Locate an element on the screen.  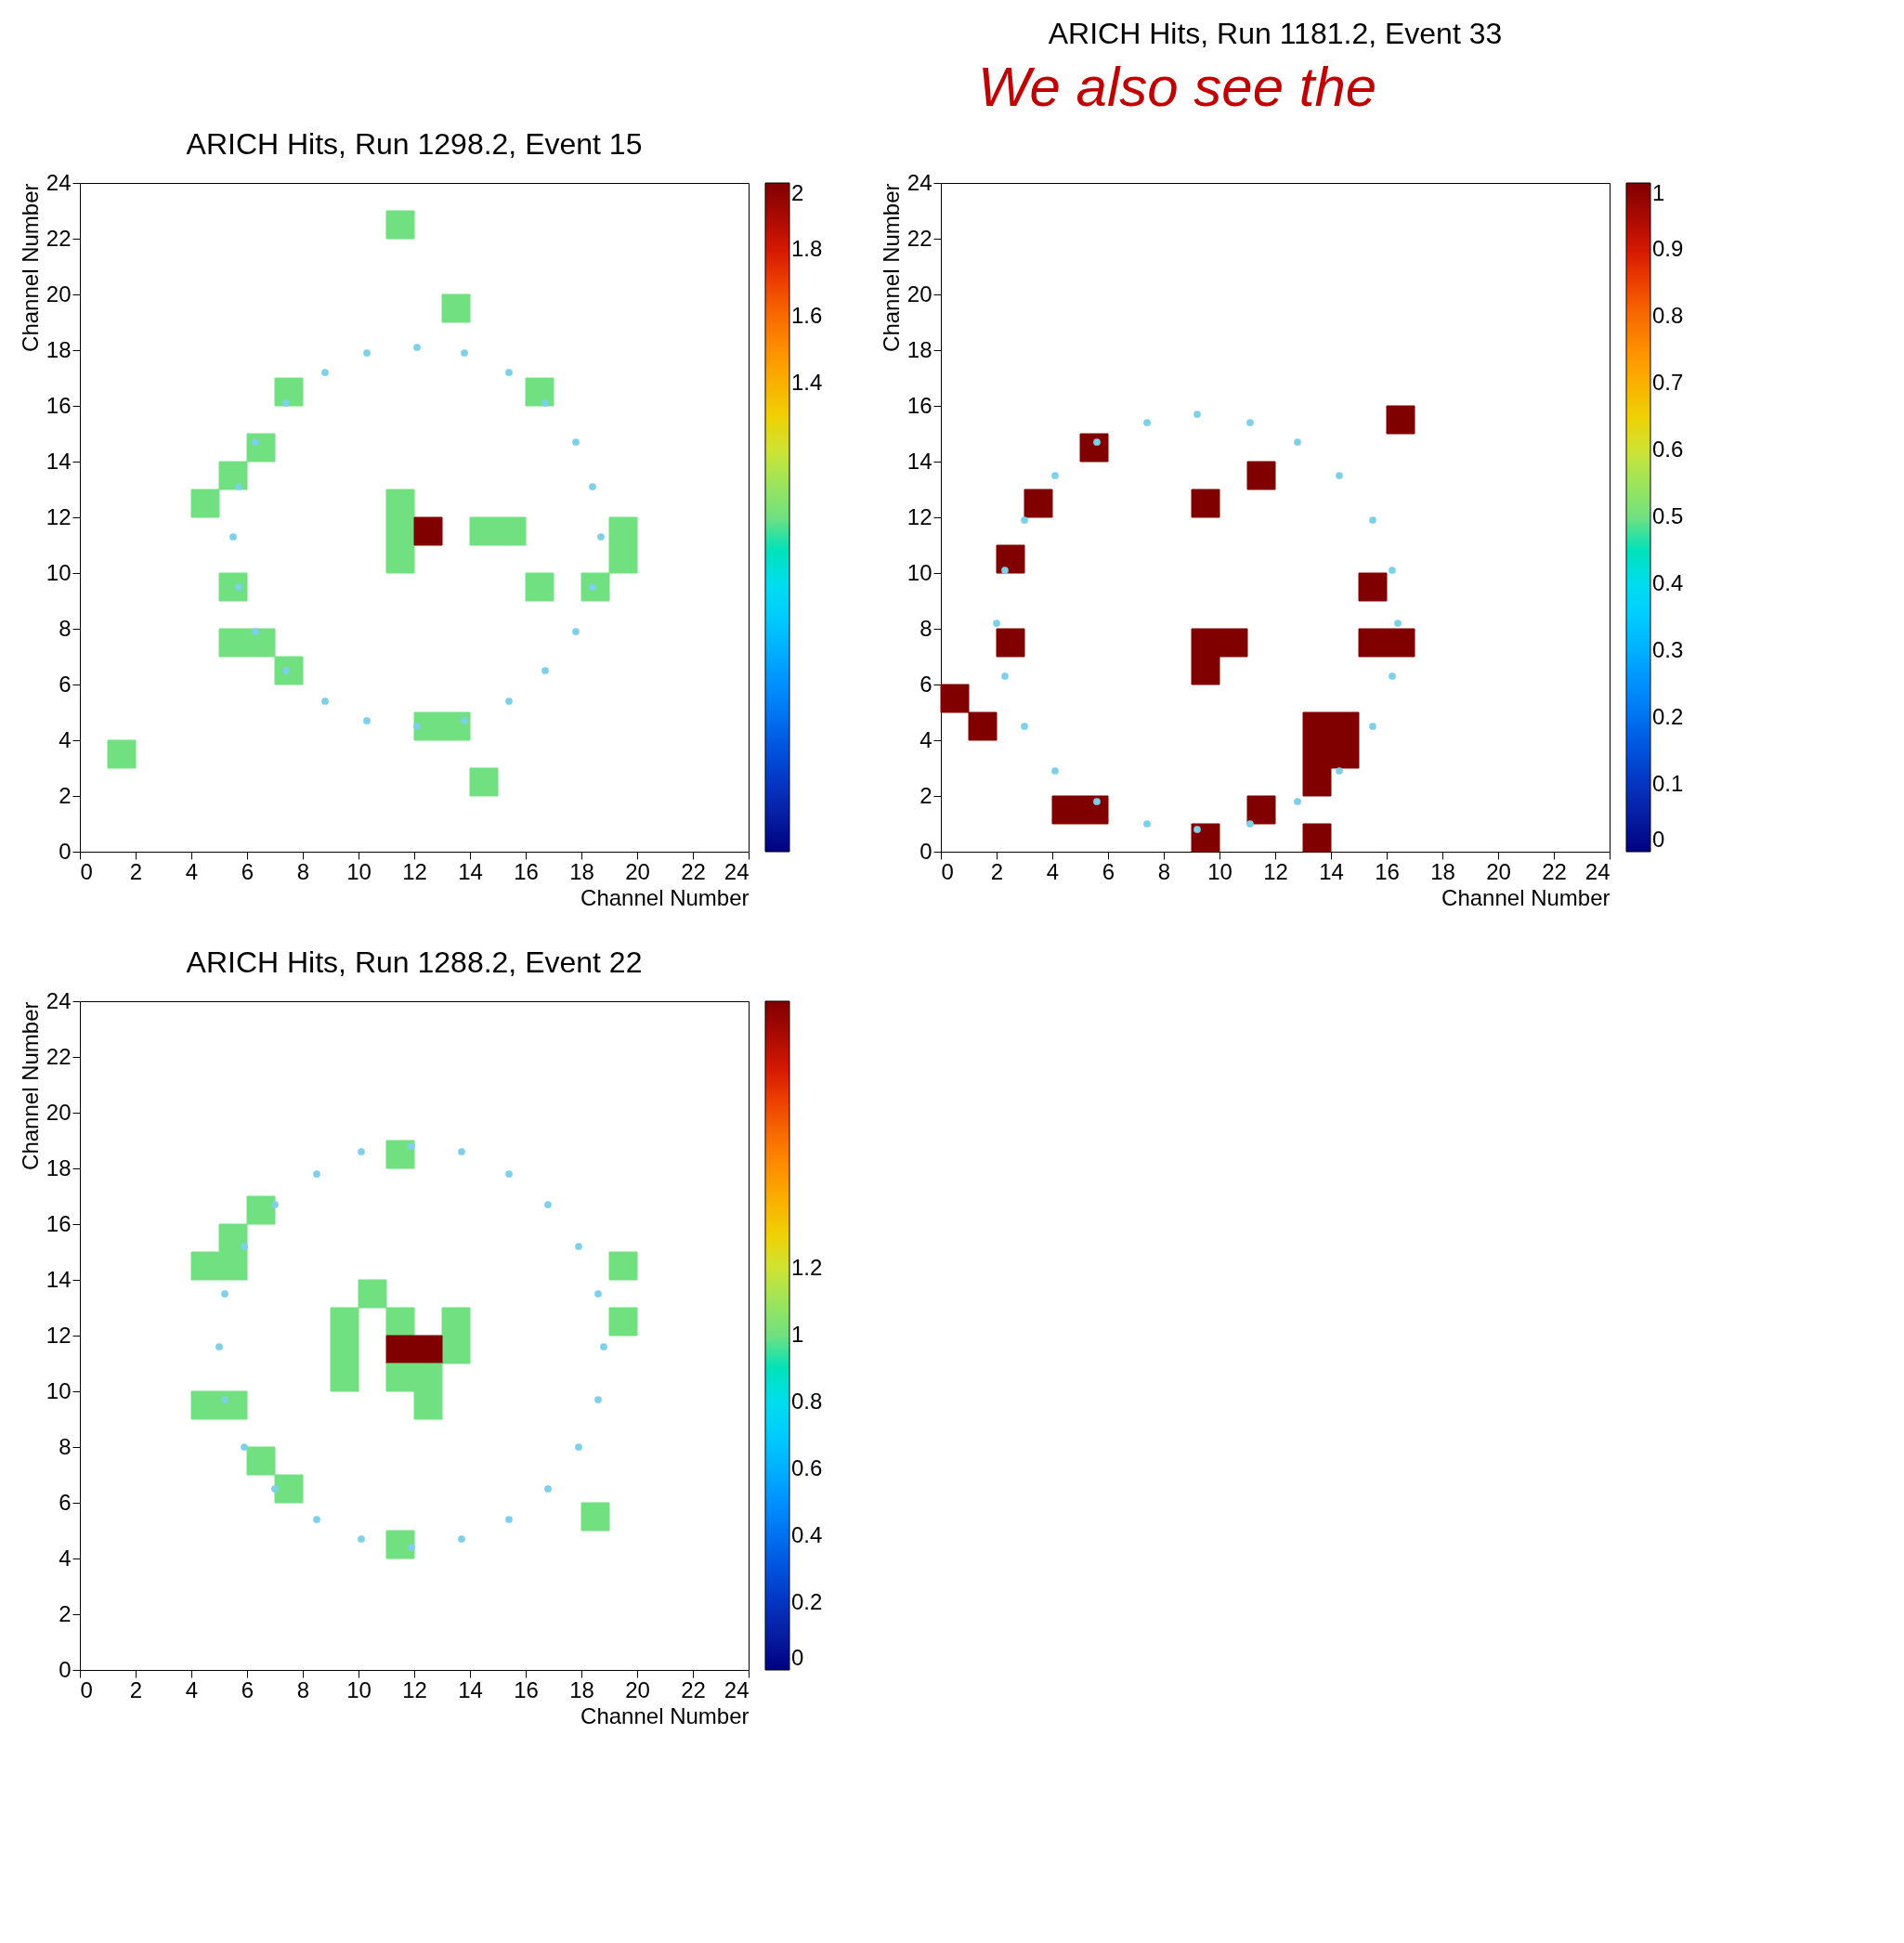
y-tick-label: 0 is located at coordinates (925, 851).